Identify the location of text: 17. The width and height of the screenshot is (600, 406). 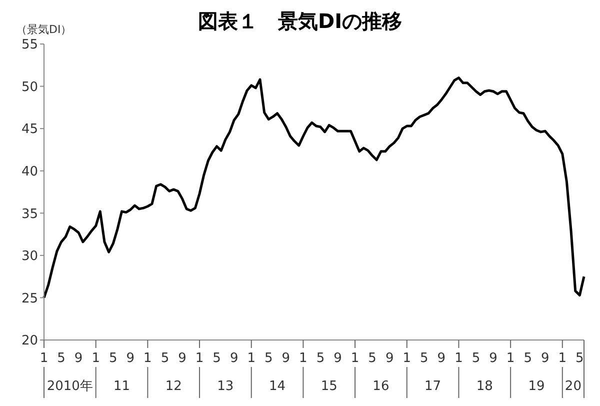
(433, 386).